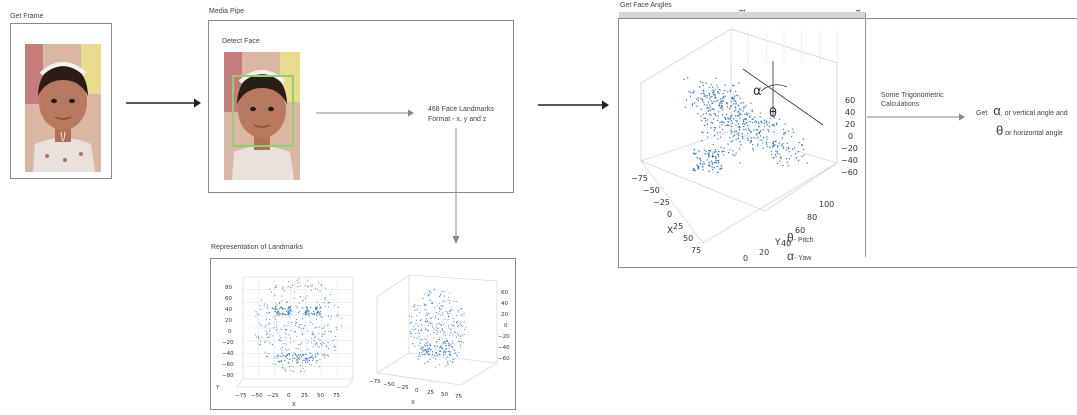 The image size is (1077, 415). What do you see at coordinates (413, 403) in the screenshot?
I see `rep-right-xlabel: X` at bounding box center [413, 403].